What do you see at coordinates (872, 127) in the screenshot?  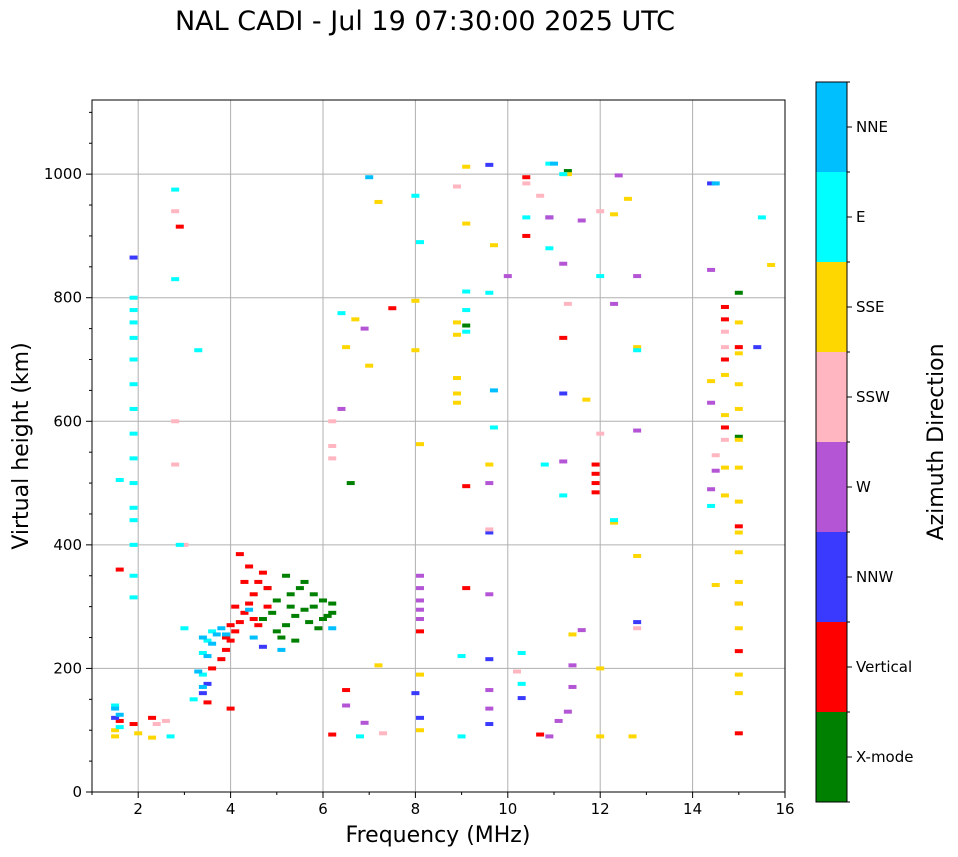 I see `colorbar-category-label: NNE` at bounding box center [872, 127].